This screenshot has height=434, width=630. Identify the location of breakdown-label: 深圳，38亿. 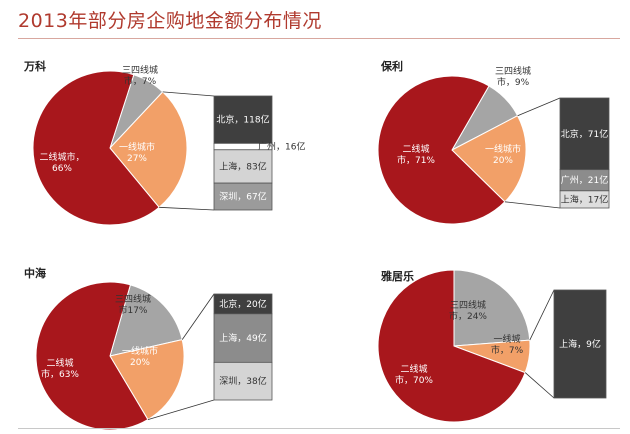
(242, 381).